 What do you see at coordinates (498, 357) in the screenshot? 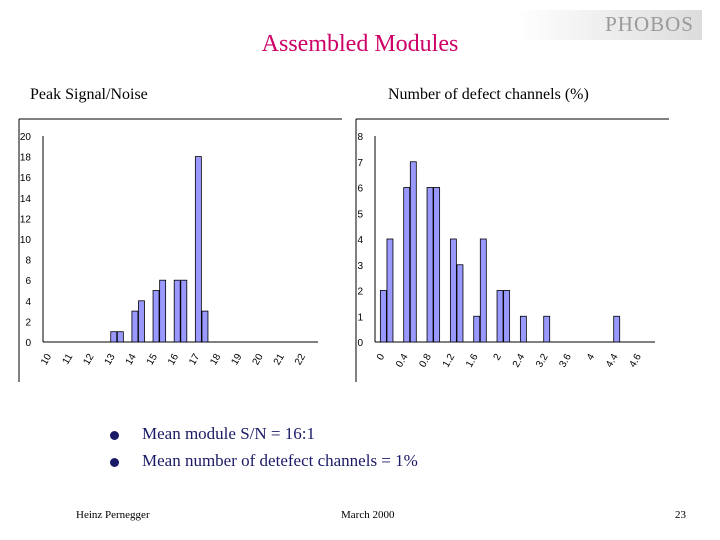
I see `x-tick-label: 2` at bounding box center [498, 357].